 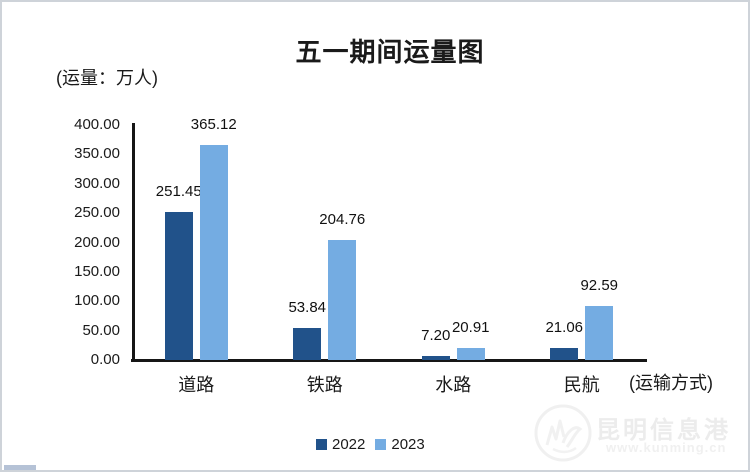 What do you see at coordinates (671, 383) in the screenshot?
I see `x-axis-title: (运输方式)` at bounding box center [671, 383].